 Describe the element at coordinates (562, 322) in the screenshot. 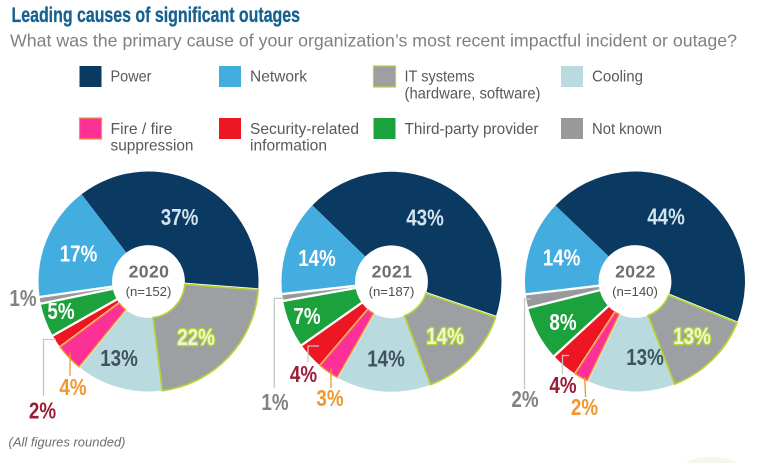

I see `svg-text: 8%` at that location.